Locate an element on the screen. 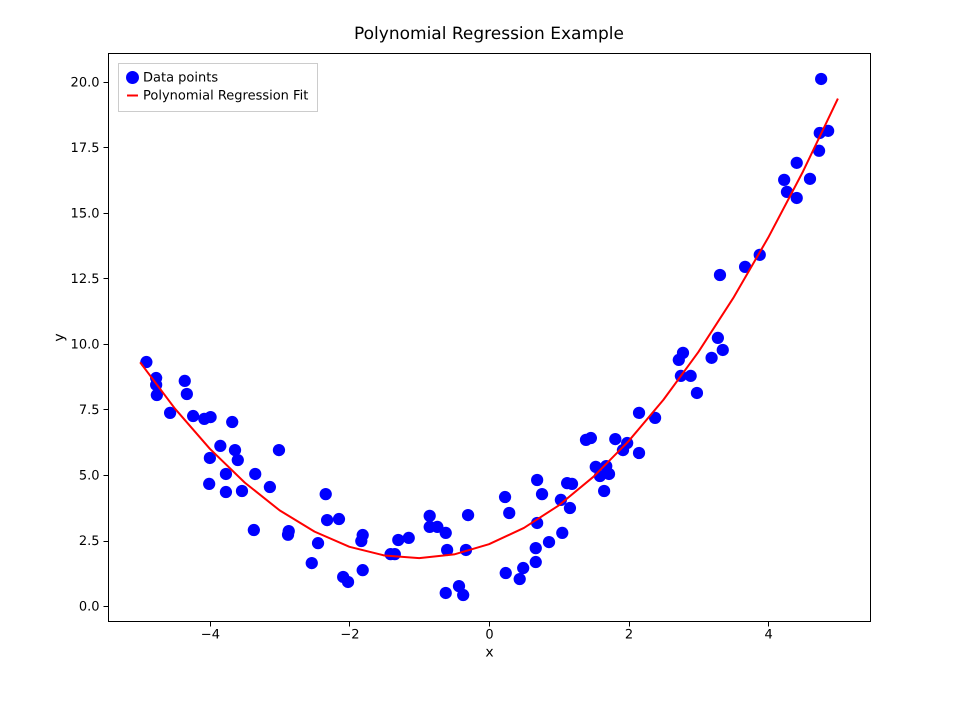 The height and width of the screenshot is (708, 964). chart-title: Polynomial Regression Example is located at coordinates (489, 34).